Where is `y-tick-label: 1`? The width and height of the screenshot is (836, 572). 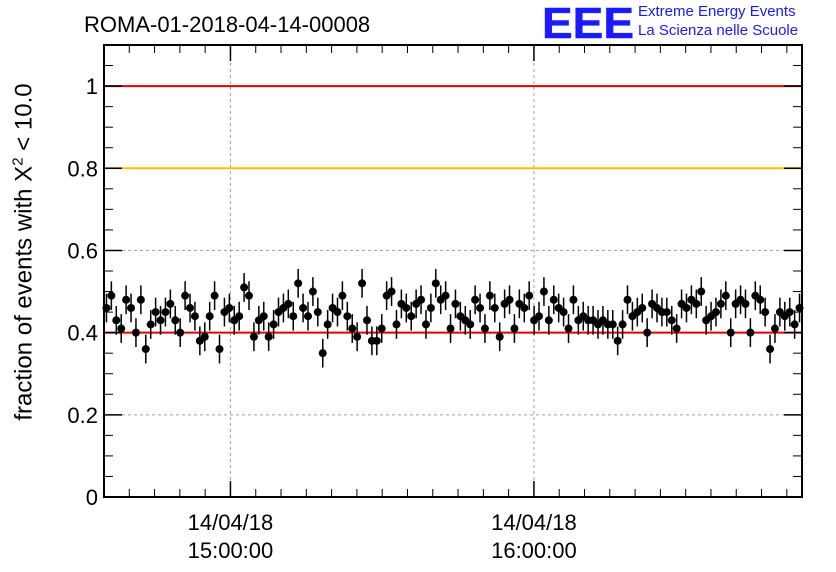
y-tick-label: 1 is located at coordinates (92, 86).